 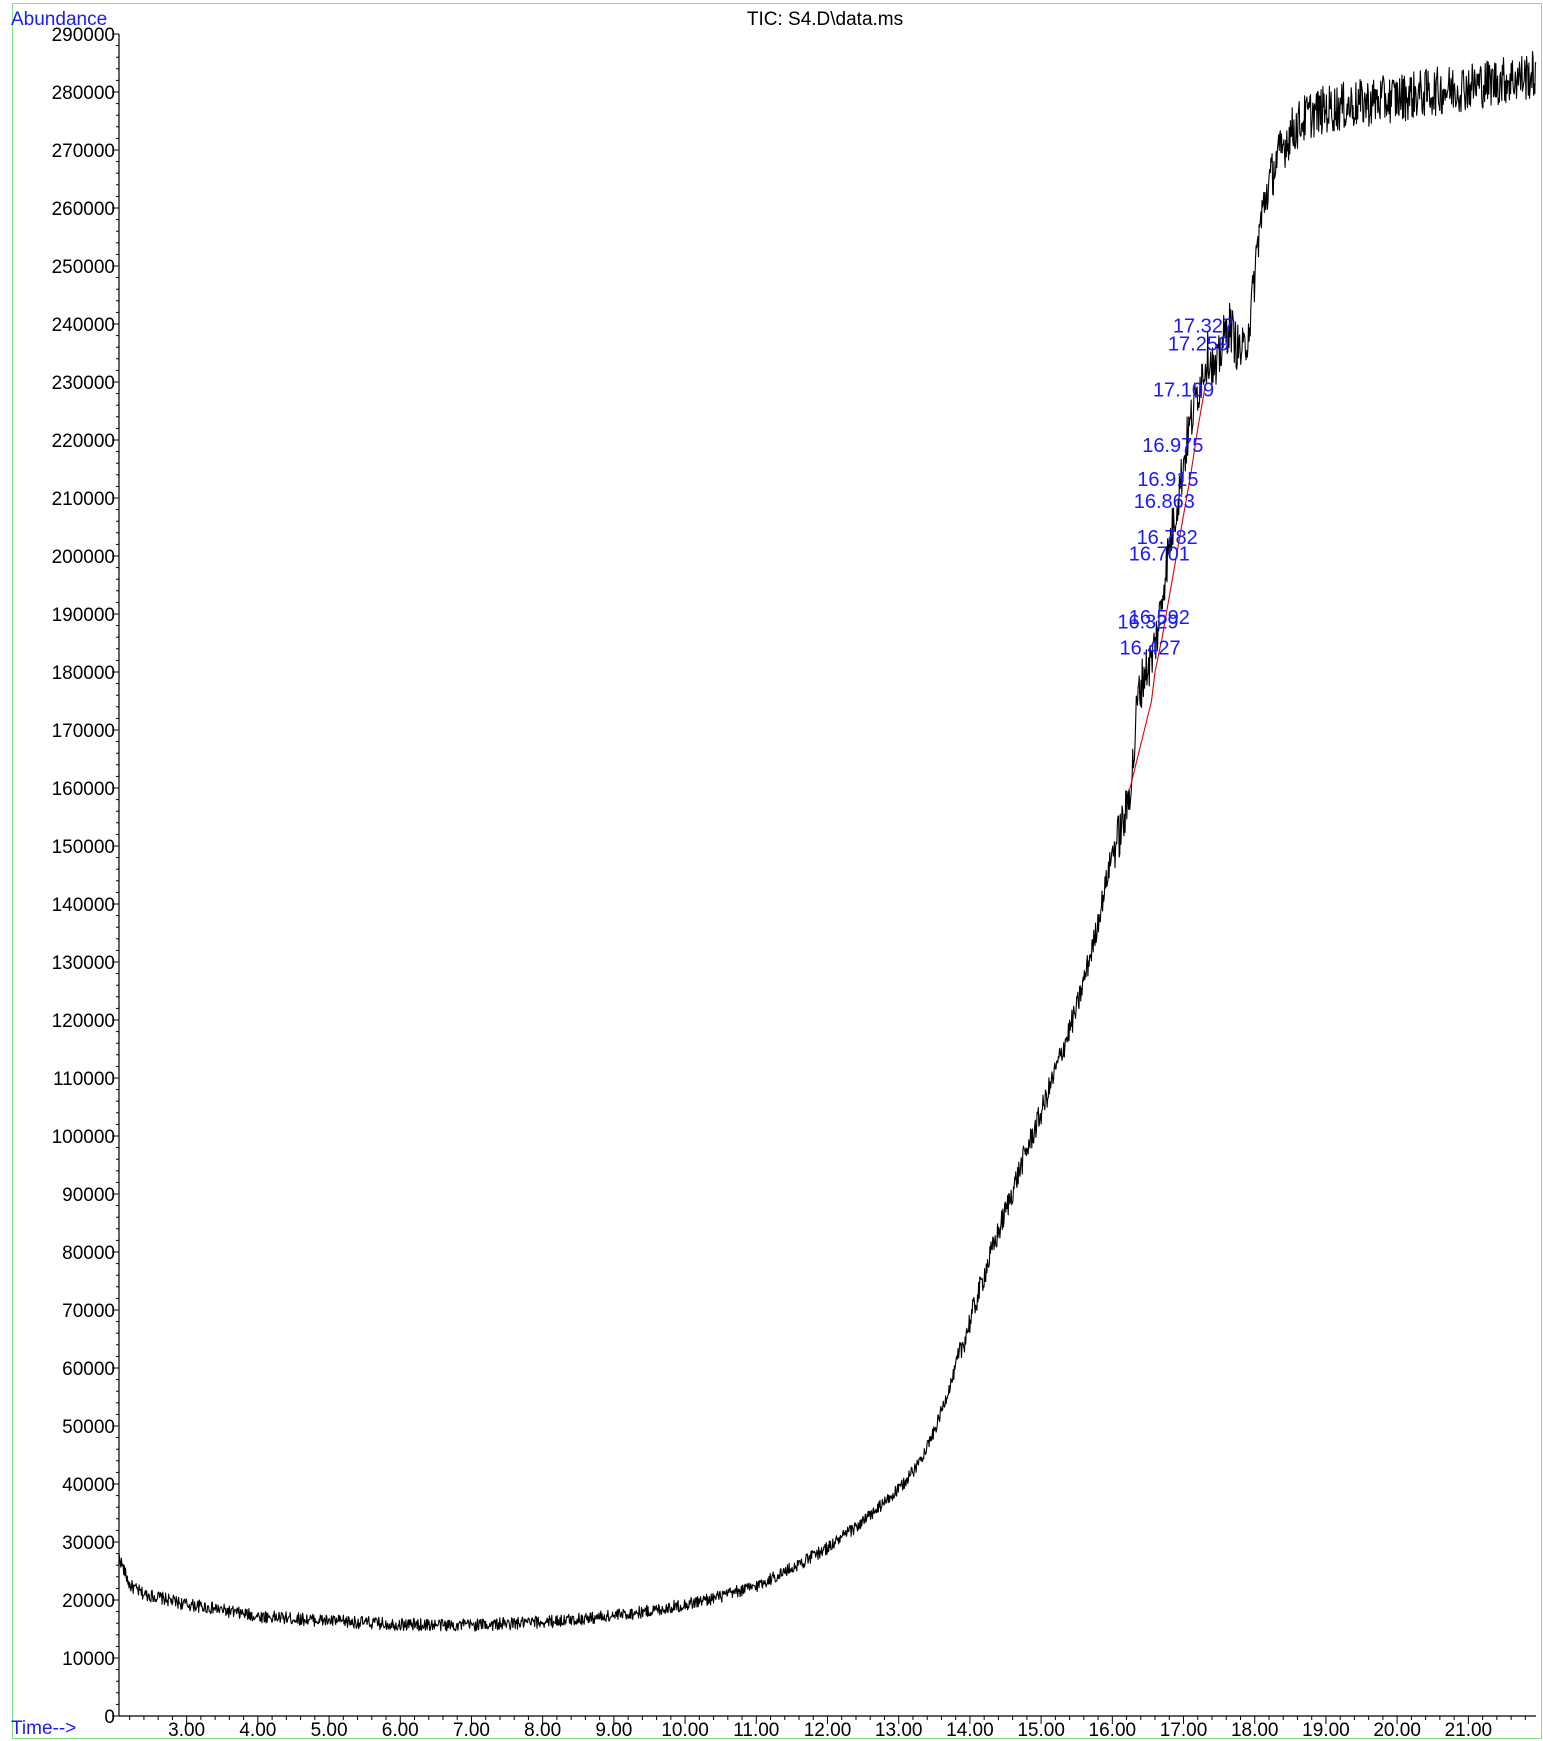 I want to click on y-tick-label: 20000, so click(x=88, y=1601).